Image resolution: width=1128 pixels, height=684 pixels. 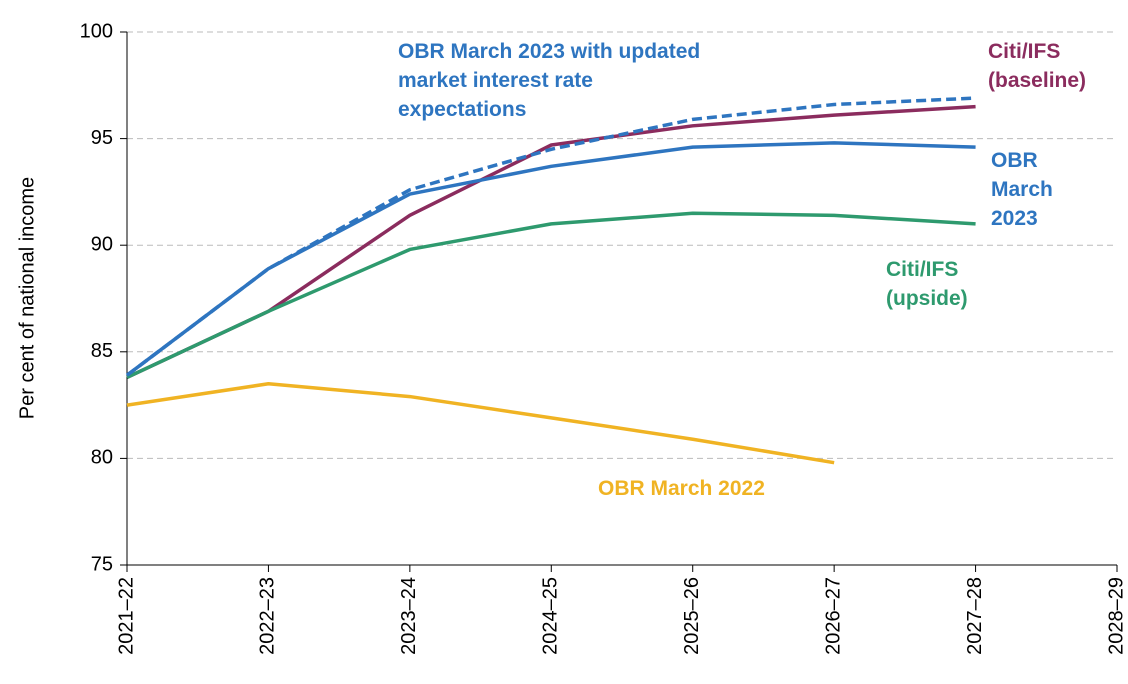 What do you see at coordinates (480, 423) in the screenshot?
I see `series-line` at bounding box center [480, 423].